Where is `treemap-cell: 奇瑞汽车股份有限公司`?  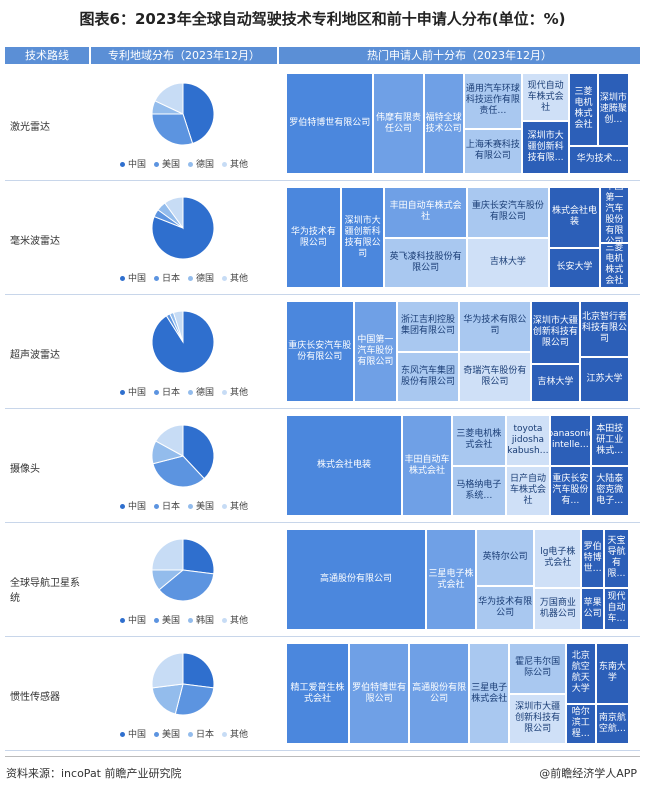 treemap-cell: 奇瑞汽车股份有限公司 is located at coordinates (494, 376).